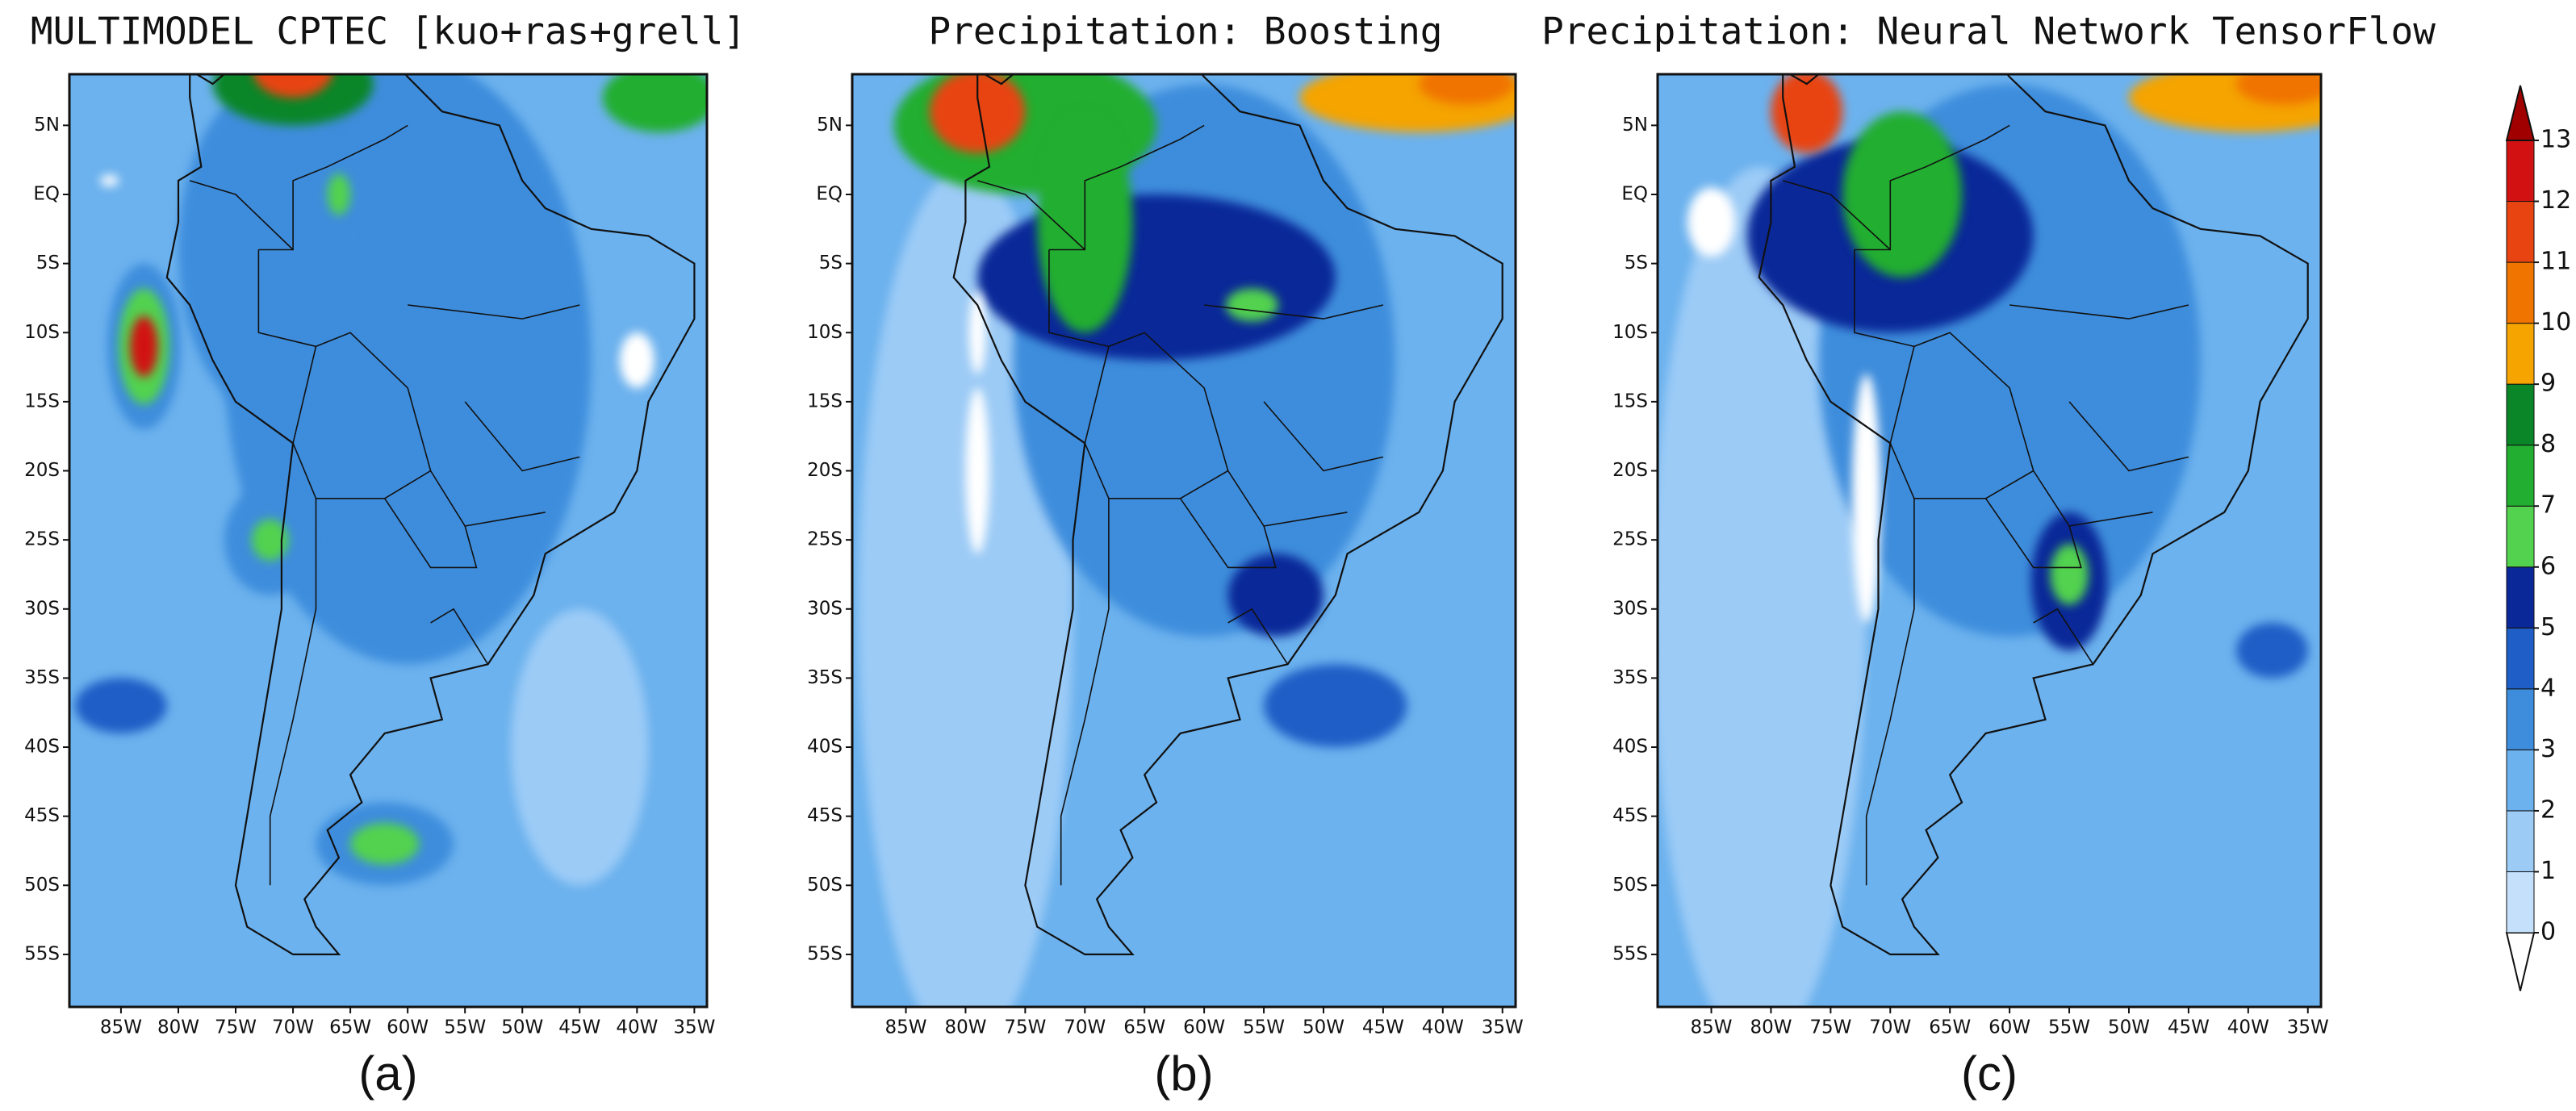 The height and width of the screenshot is (1111, 2576). What do you see at coordinates (2548, 444) in the screenshot?
I see `colorbar-label: 8` at bounding box center [2548, 444].